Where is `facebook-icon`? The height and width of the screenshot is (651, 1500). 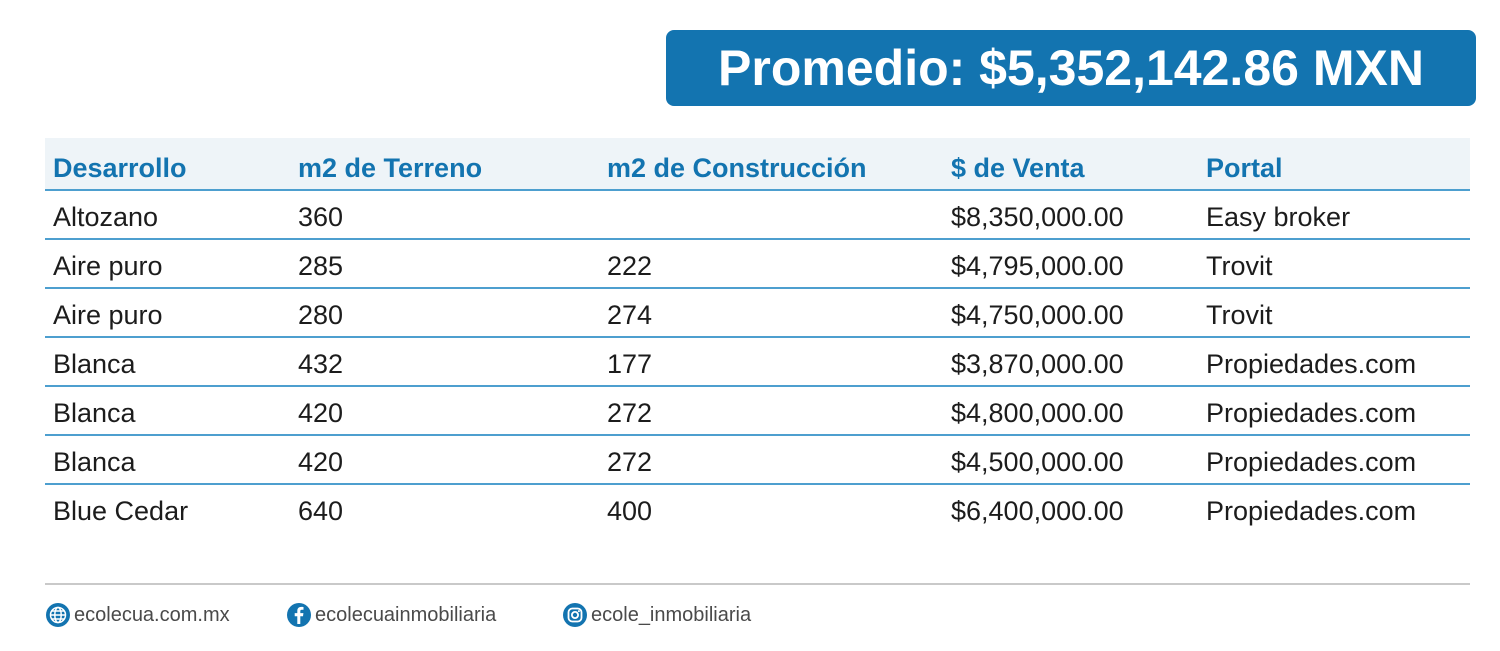 facebook-icon is located at coordinates (299, 615).